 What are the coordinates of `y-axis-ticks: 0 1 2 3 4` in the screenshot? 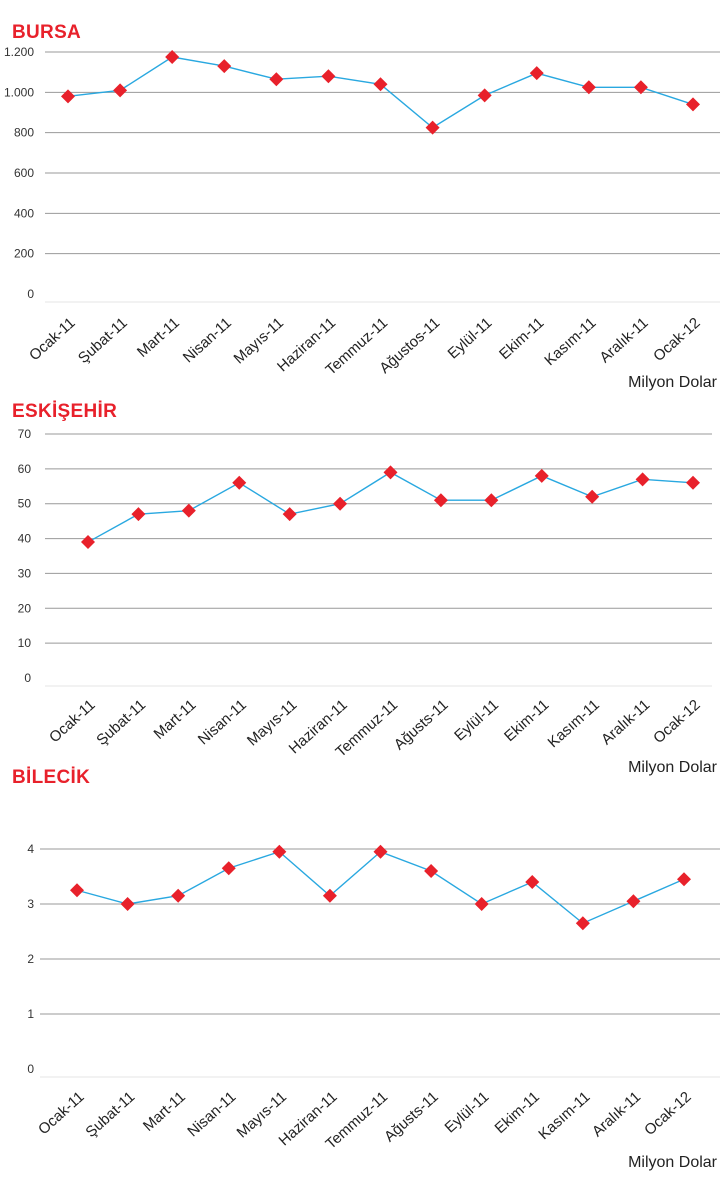 It's located at (30, 959).